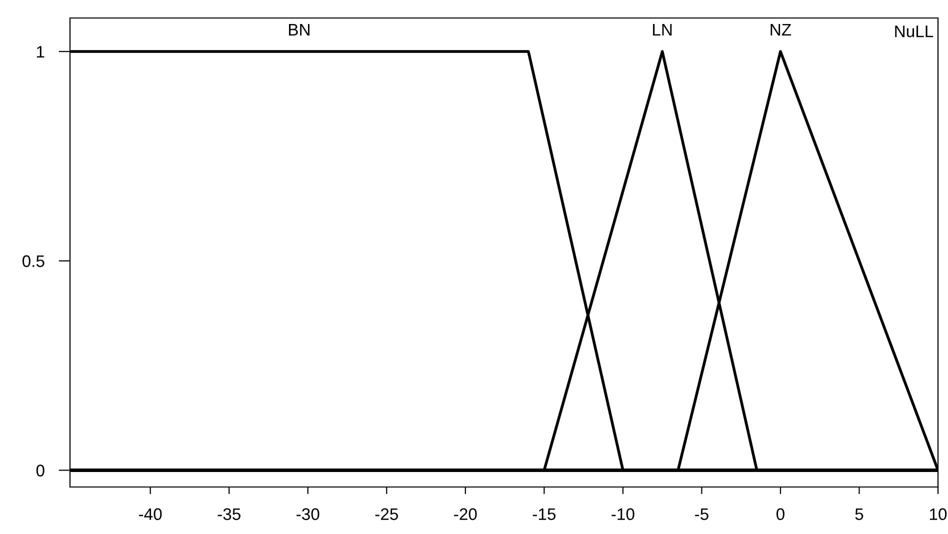  What do you see at coordinates (40, 470) in the screenshot?
I see `y-tick-label: 0` at bounding box center [40, 470].